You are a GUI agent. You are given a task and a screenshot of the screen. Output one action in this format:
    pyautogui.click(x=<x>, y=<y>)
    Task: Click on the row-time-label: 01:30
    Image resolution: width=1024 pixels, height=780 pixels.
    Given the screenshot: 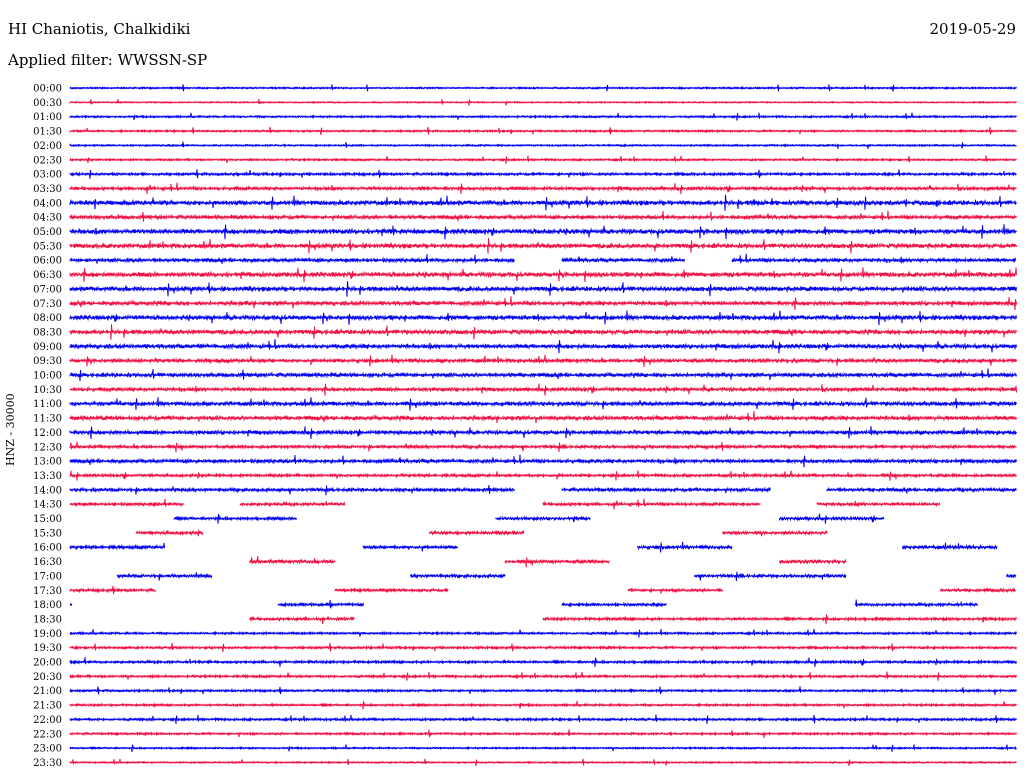 What is the action you would take?
    pyautogui.click(x=47, y=132)
    